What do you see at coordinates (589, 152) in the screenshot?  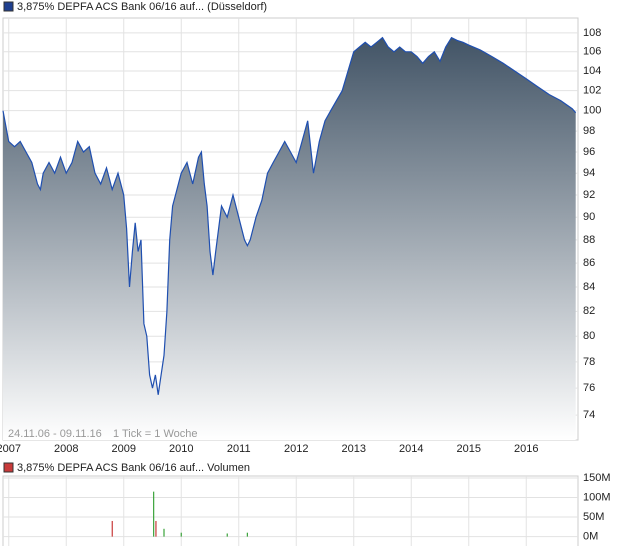 I see `y-tick-label: 96` at bounding box center [589, 152].